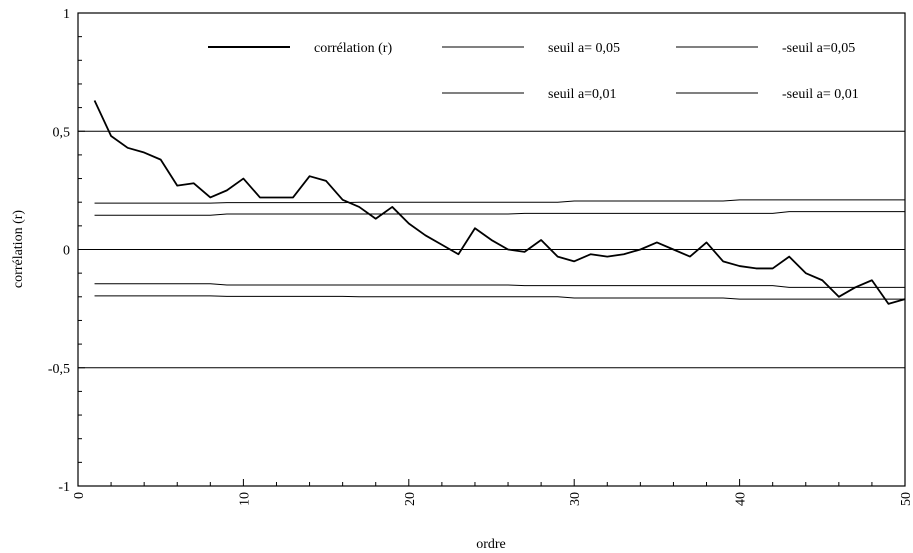 The width and height of the screenshot is (913, 553). Describe the element at coordinates (584, 48) in the screenshot. I see `legend-label-1: seuil a= 0,05` at that location.